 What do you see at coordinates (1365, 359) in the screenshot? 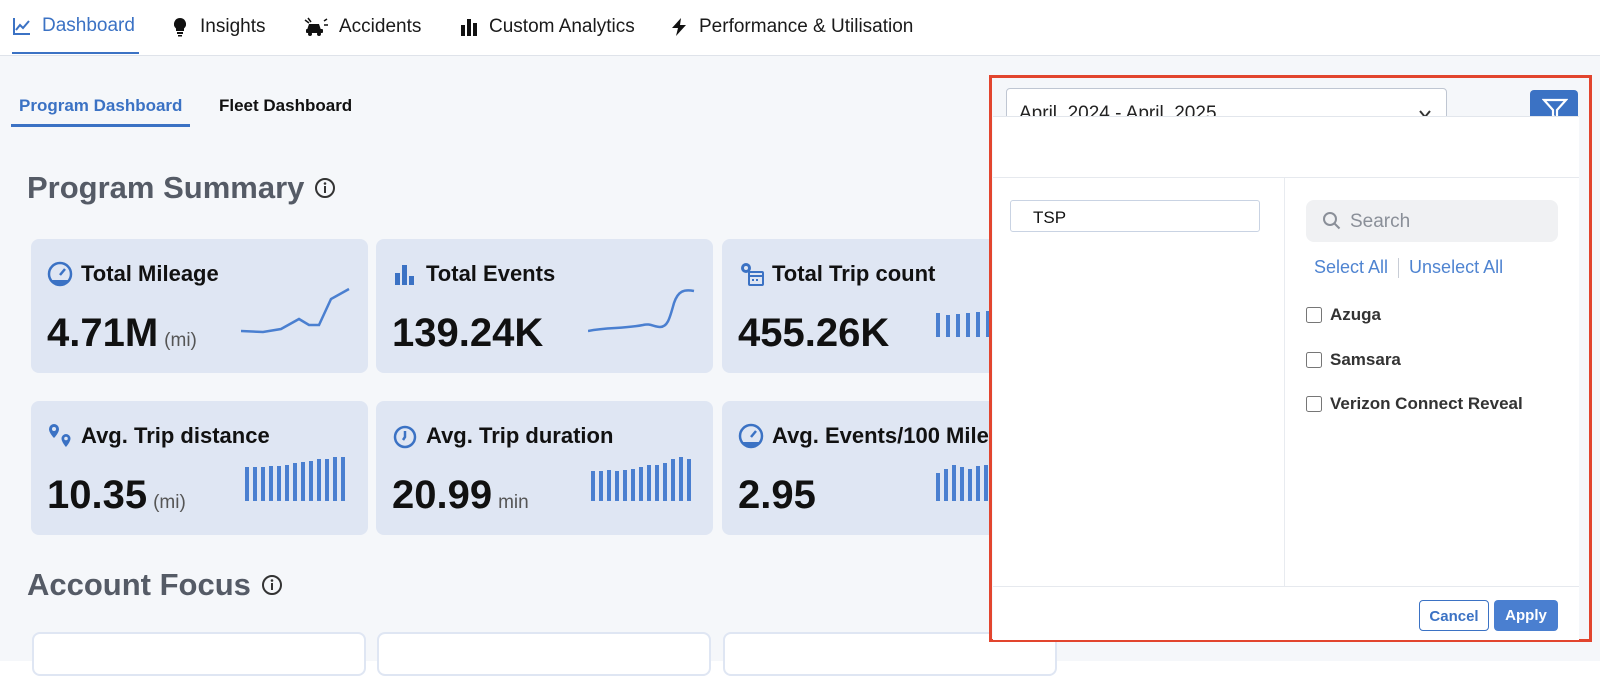
I see `option-label: Samsara` at bounding box center [1365, 359].